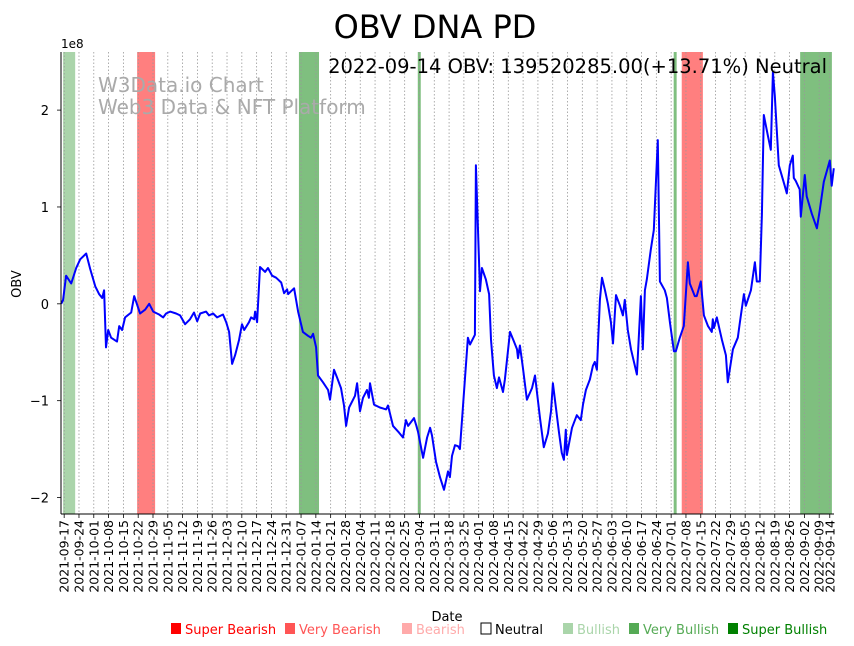  I want to click on y-tick-label: −1, so click(39, 402).